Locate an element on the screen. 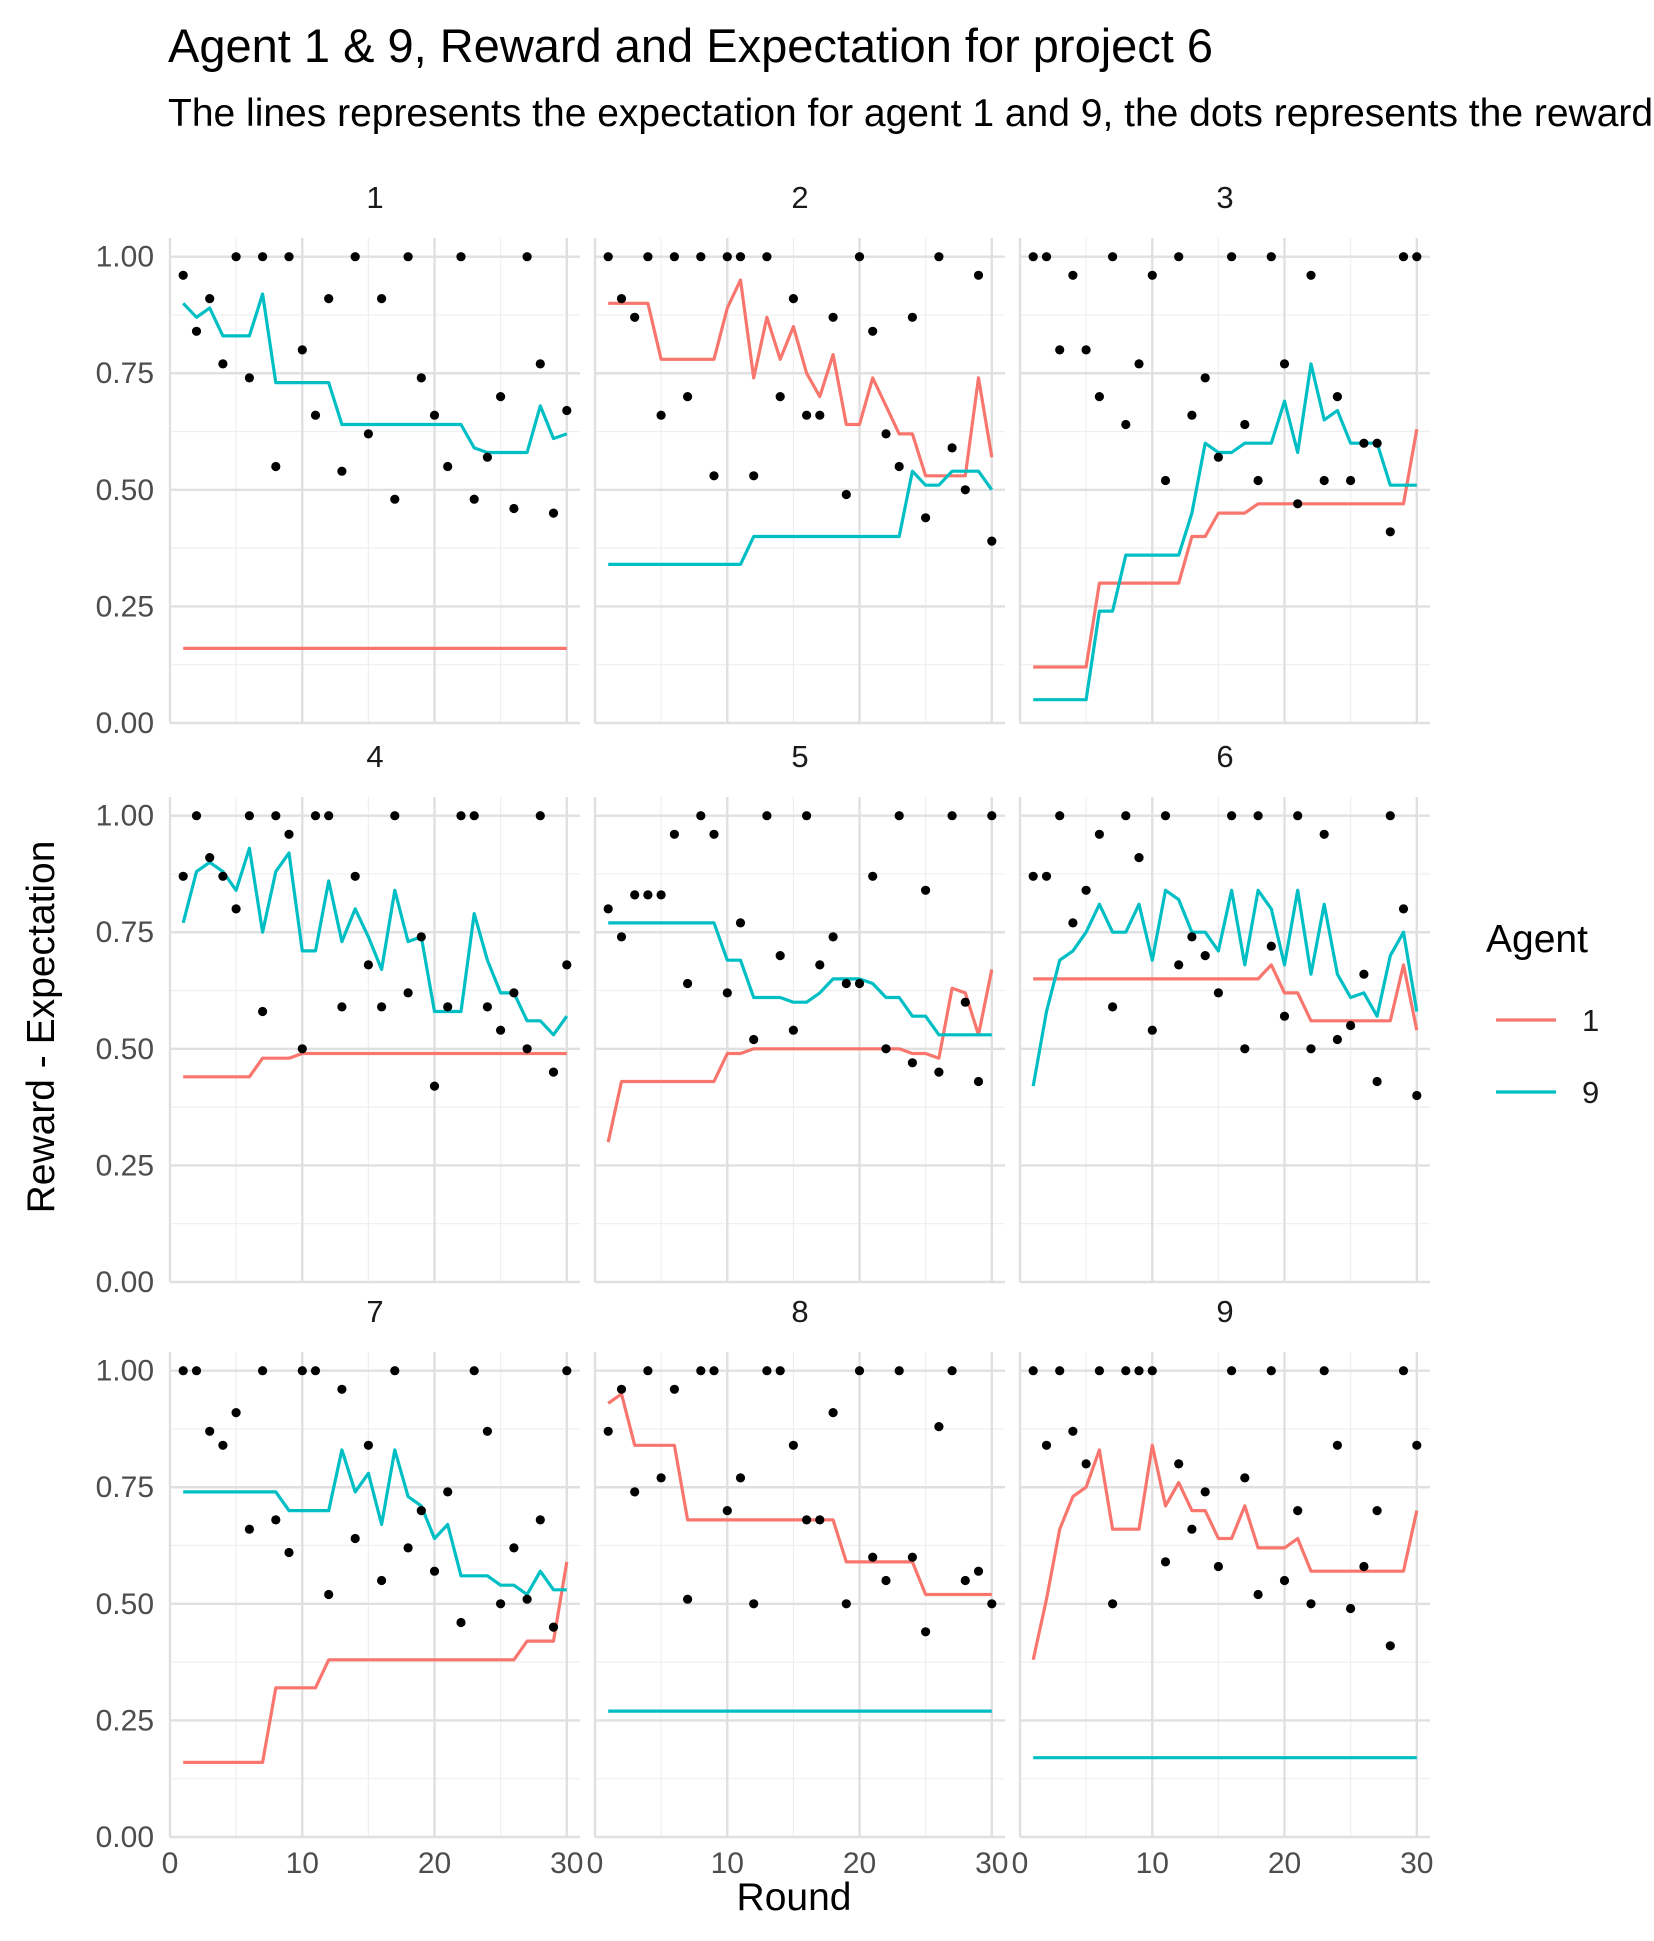  y-tick-label: 0.25 is located at coordinates (125, 1165).